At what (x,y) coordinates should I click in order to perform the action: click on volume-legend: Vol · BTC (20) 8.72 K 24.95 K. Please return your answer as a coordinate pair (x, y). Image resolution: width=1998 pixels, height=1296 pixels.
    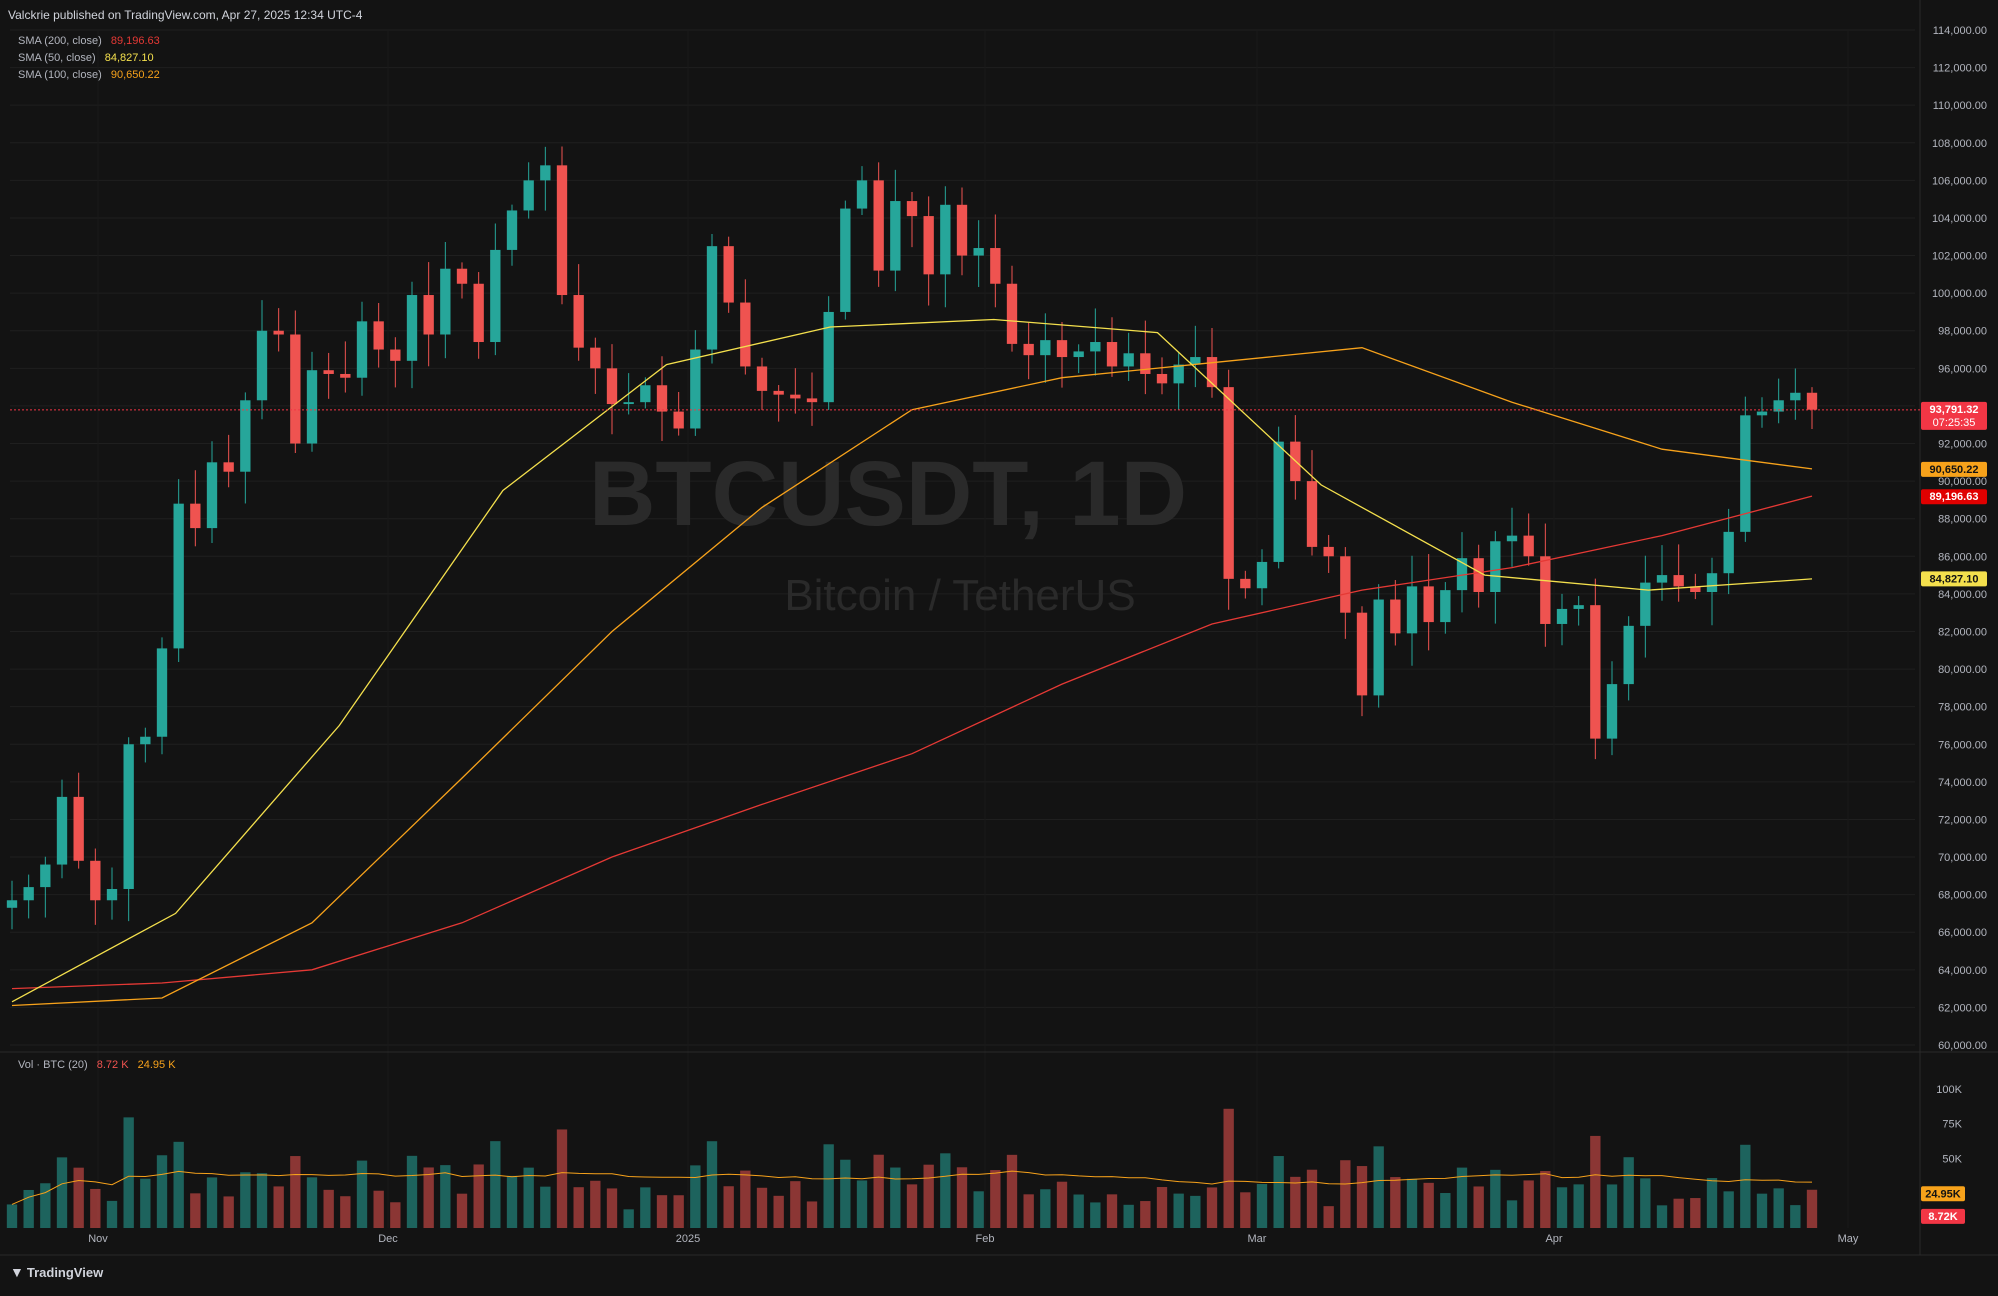
    Looking at the image, I should click on (97, 1065).